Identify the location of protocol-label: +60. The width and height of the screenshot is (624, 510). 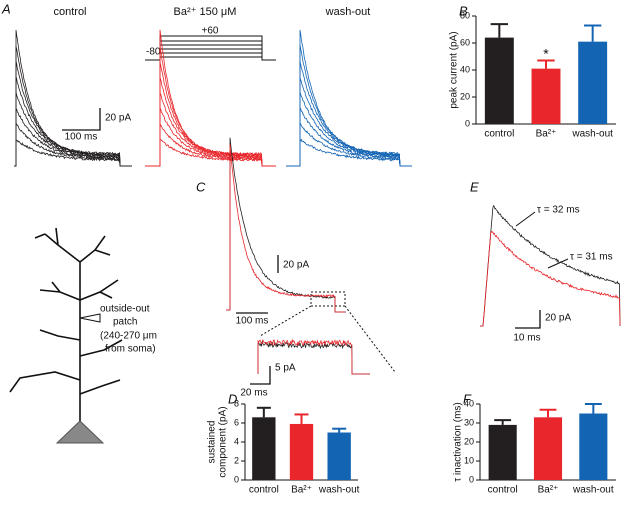
(210, 31).